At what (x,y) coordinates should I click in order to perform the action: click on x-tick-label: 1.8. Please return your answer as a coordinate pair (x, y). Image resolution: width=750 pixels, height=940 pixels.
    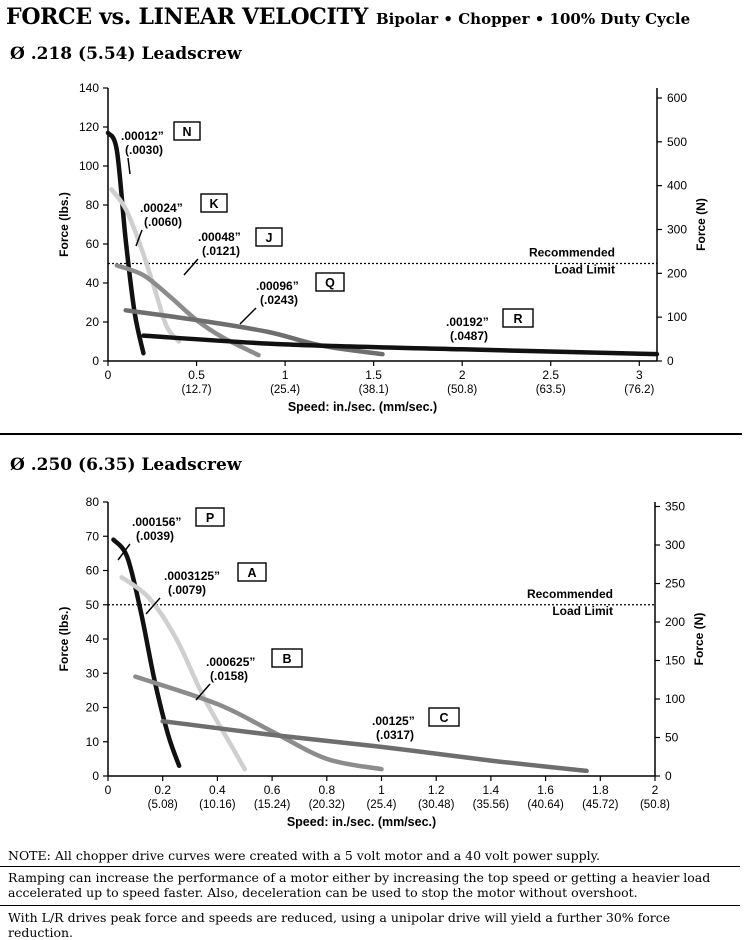
    Looking at the image, I should click on (600, 790).